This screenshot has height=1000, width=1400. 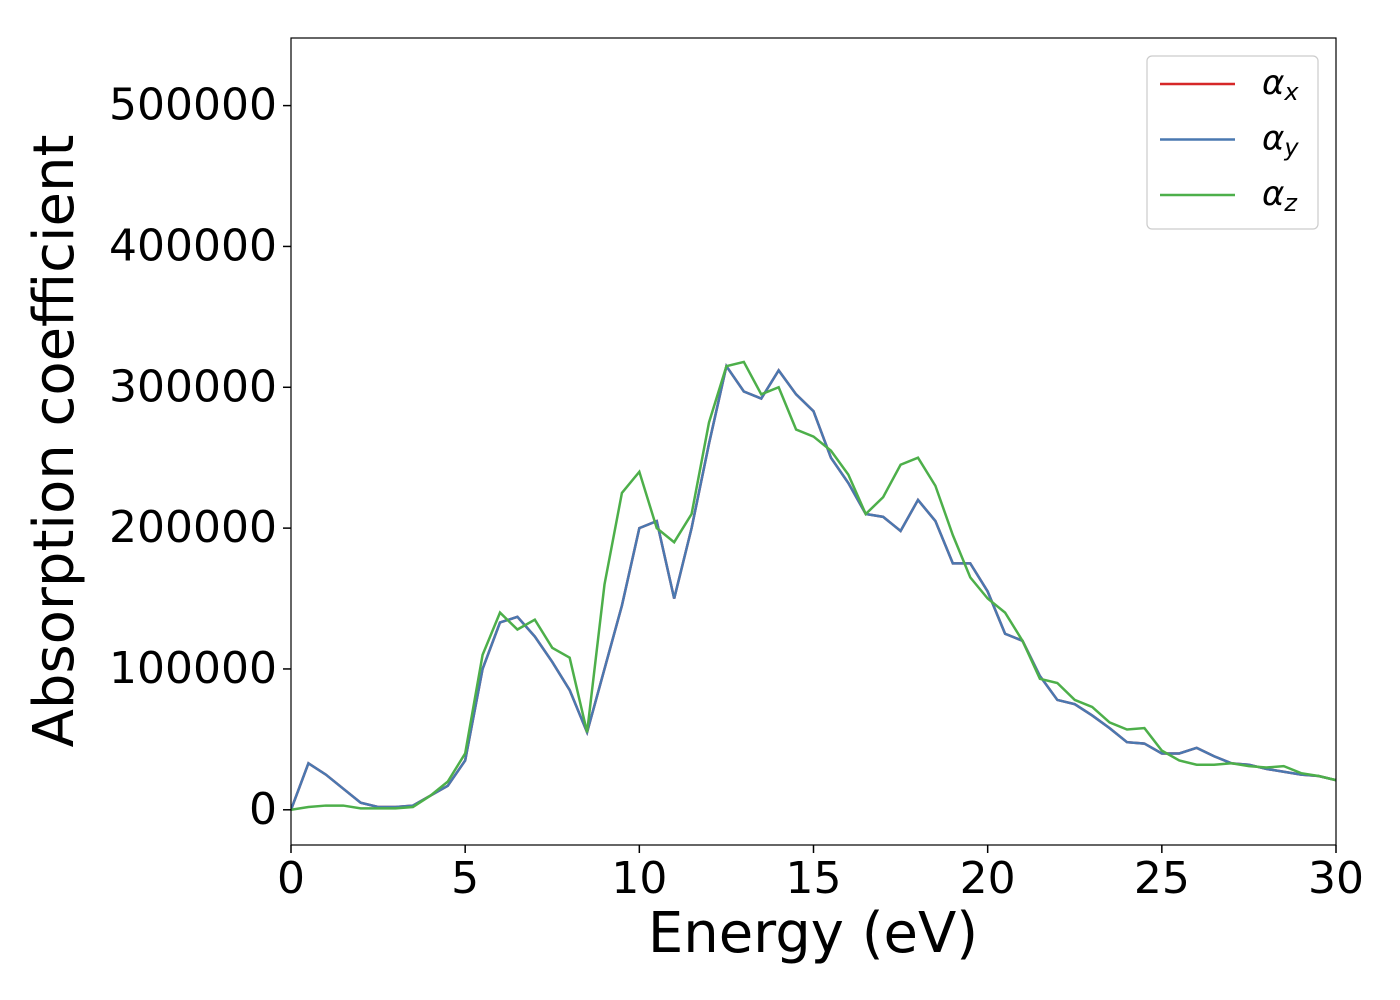 What do you see at coordinates (1232, 142) in the screenshot?
I see `legend-box` at bounding box center [1232, 142].